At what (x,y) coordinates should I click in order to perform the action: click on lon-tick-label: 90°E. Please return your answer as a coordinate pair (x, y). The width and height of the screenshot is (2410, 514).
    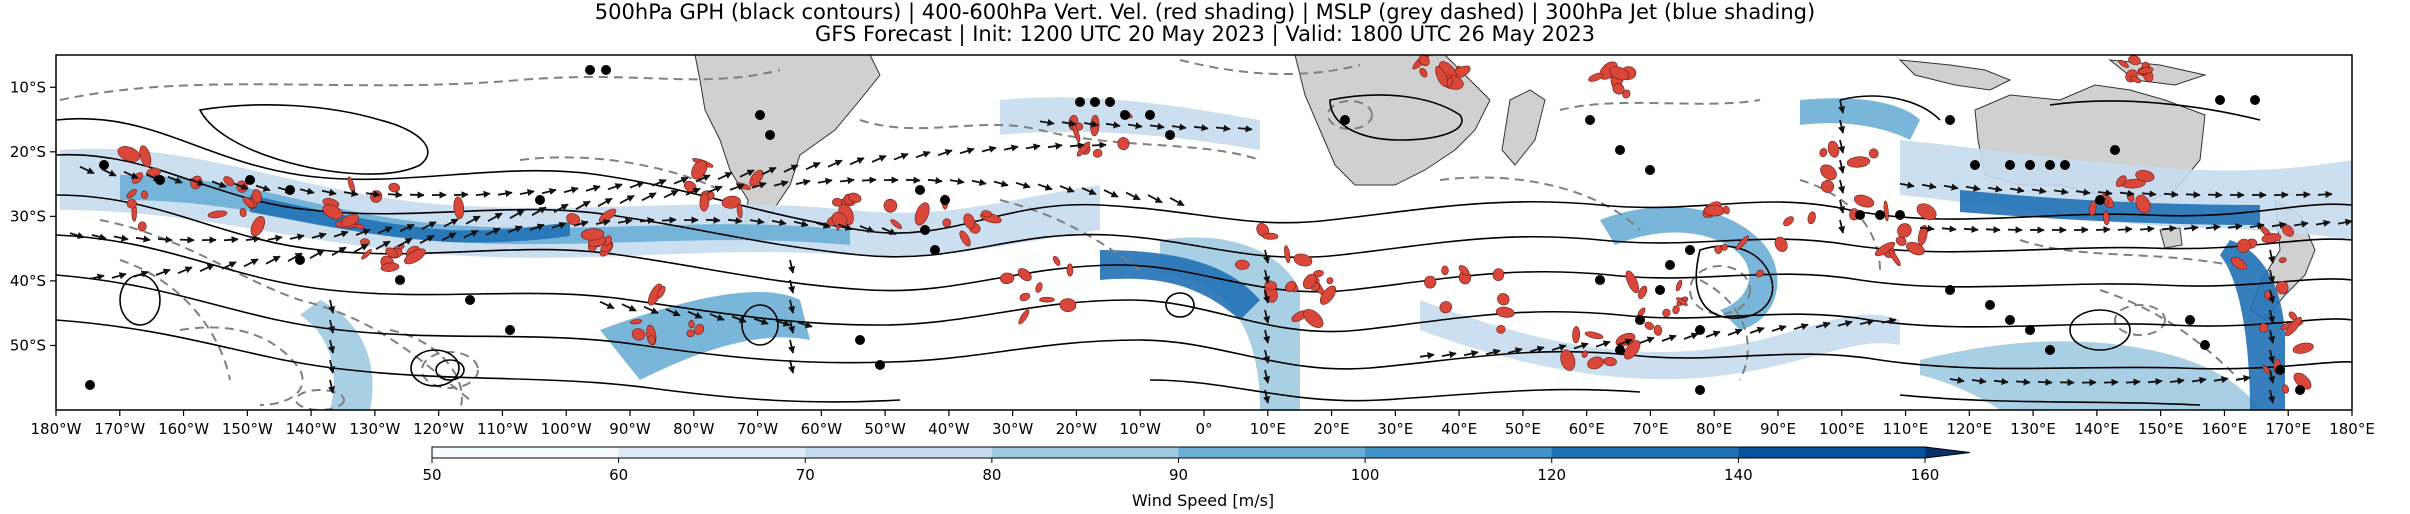
    Looking at the image, I should click on (1778, 429).